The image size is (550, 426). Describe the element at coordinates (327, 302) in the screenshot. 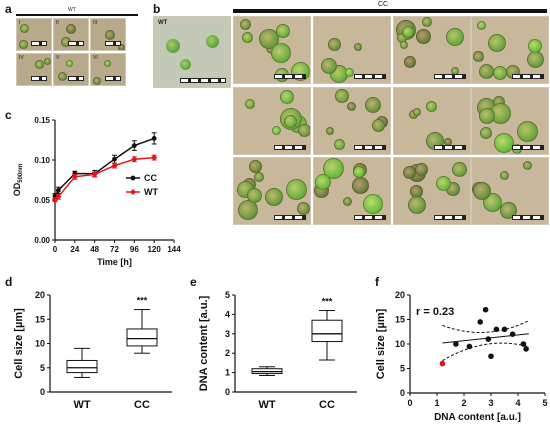

I see `significance-marker: ***` at that location.